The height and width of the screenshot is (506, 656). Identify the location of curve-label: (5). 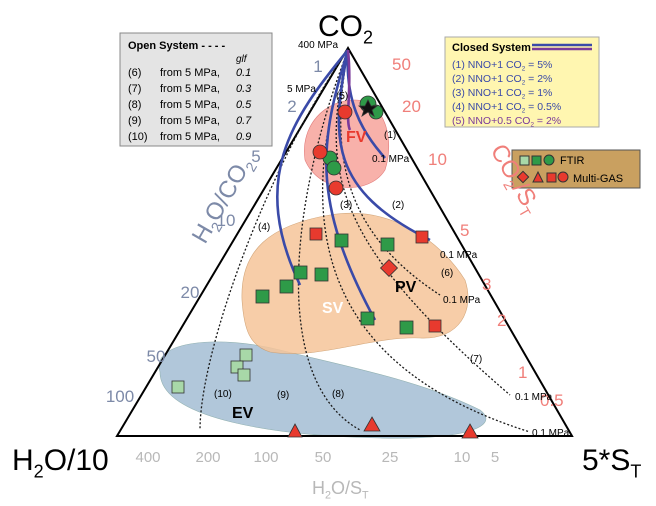
(342, 96).